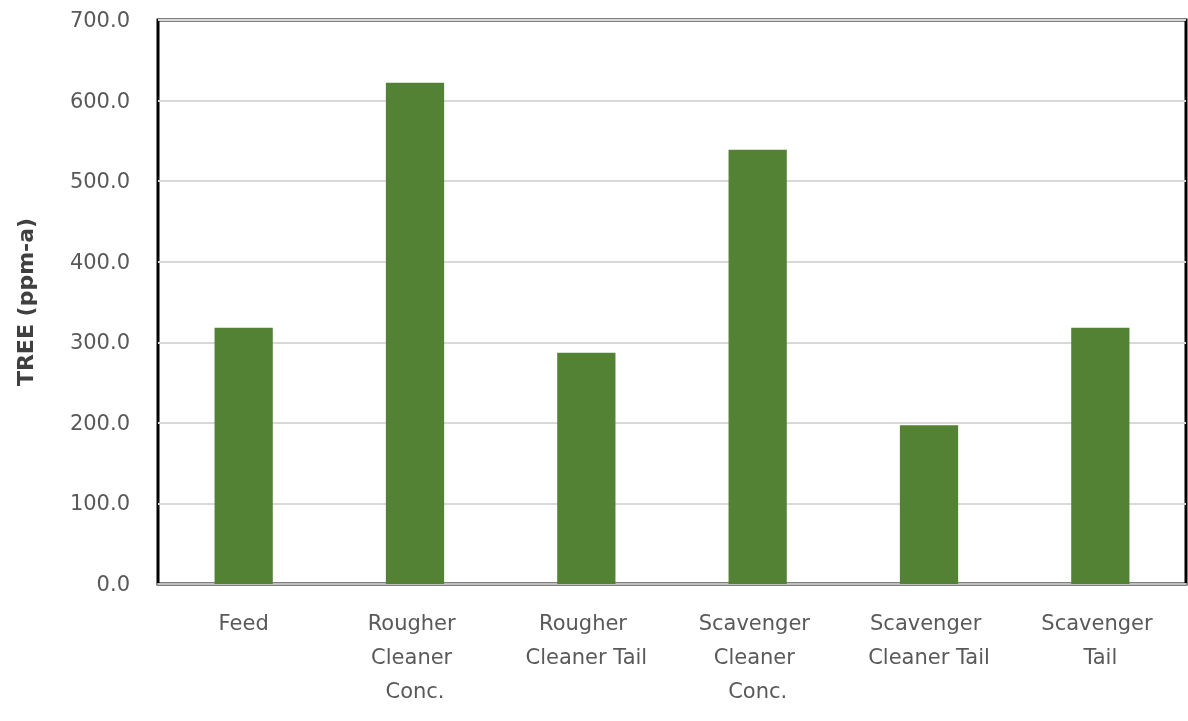 The width and height of the screenshot is (1188, 721). I want to click on x-tick-label: Scavenger Cleaner Tail, so click(929, 640).